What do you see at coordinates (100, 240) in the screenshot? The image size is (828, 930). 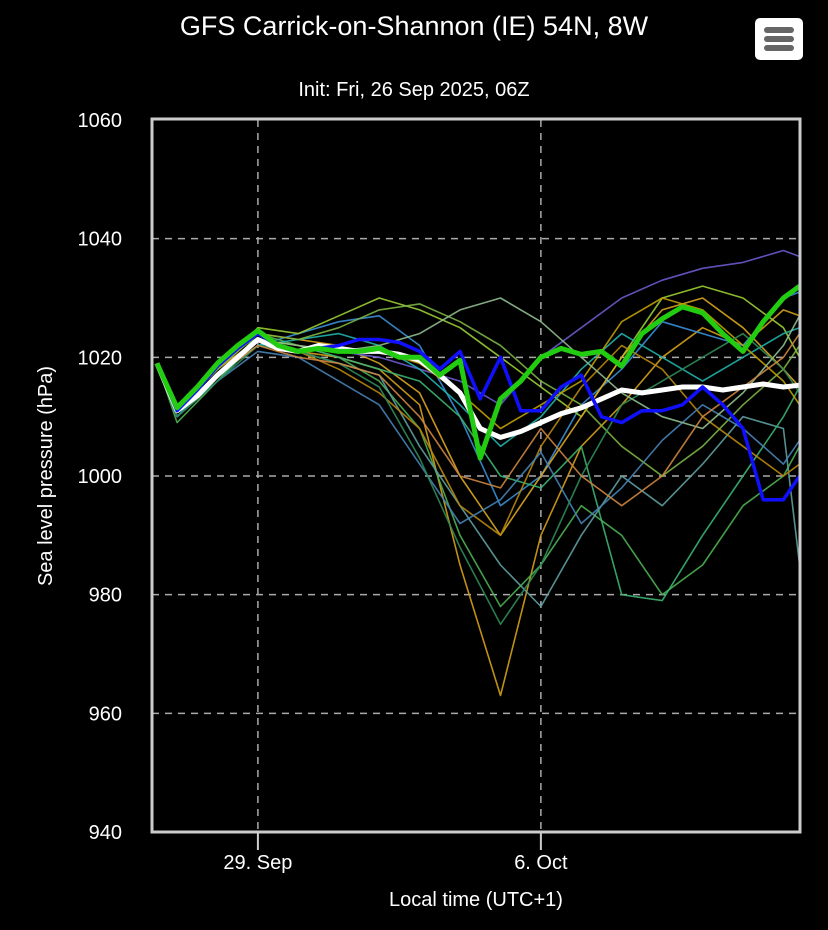 I see `y-tick-label: 1040` at bounding box center [100, 240].